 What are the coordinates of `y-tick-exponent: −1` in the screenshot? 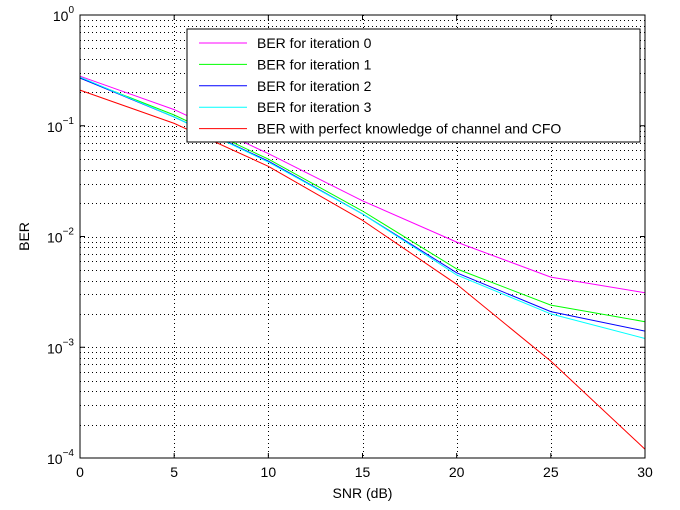 It's located at (69, 121).